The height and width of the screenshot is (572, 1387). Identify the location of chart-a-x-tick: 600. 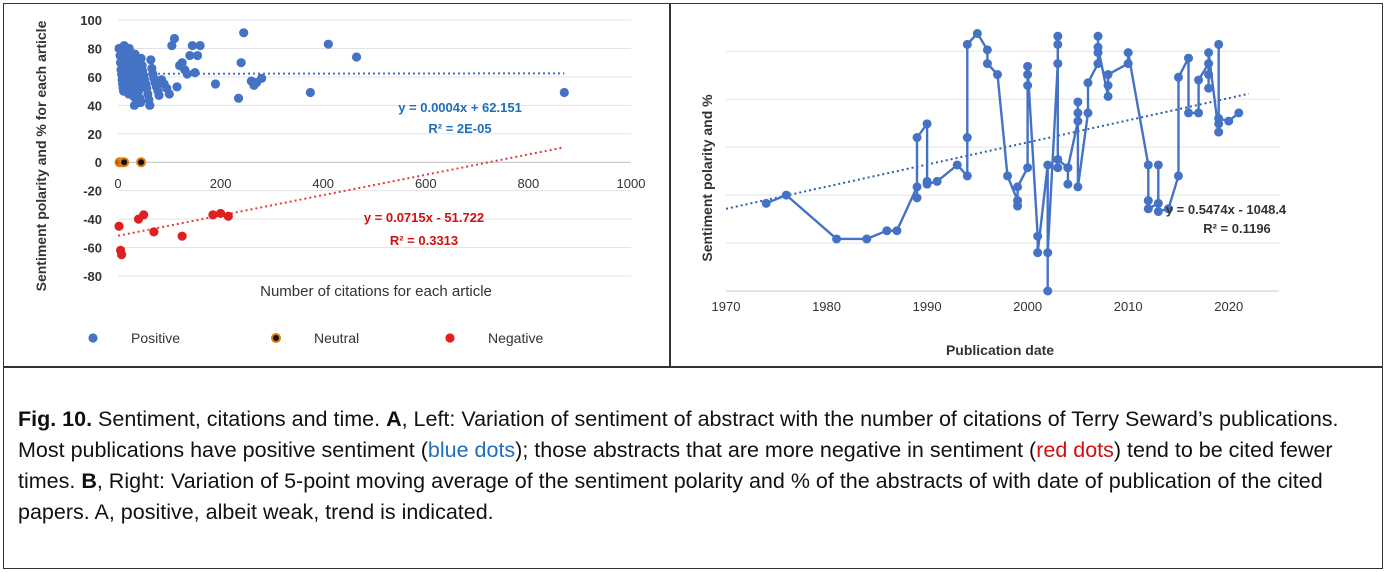
(426, 183).